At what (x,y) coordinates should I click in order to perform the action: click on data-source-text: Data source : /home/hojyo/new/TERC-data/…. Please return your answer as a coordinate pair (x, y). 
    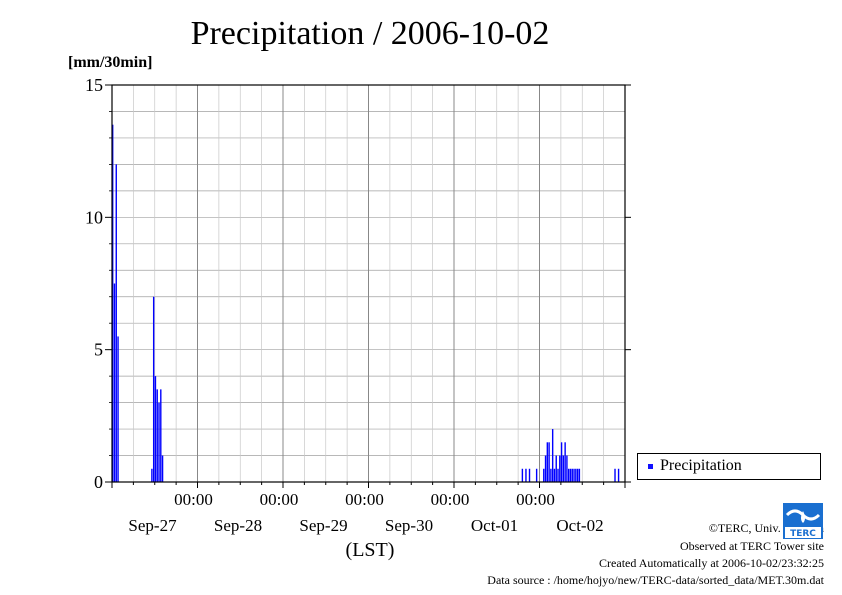
    Looking at the image, I should click on (655, 580).